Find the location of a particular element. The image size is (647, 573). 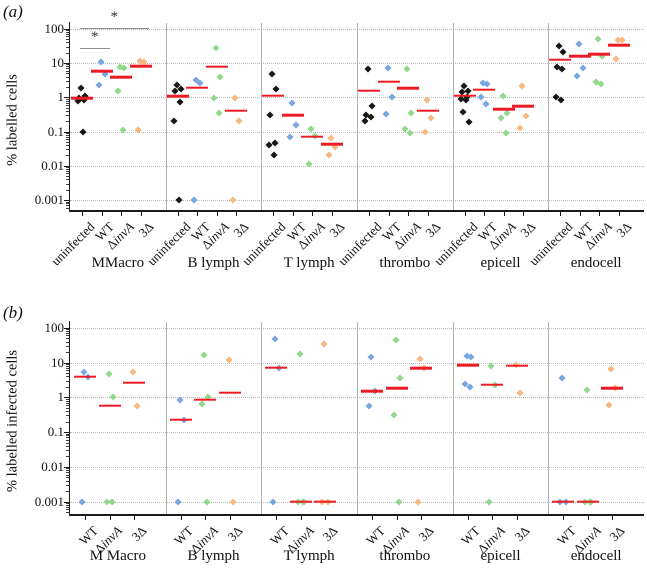

group-label: T lymph is located at coordinates (309, 556).